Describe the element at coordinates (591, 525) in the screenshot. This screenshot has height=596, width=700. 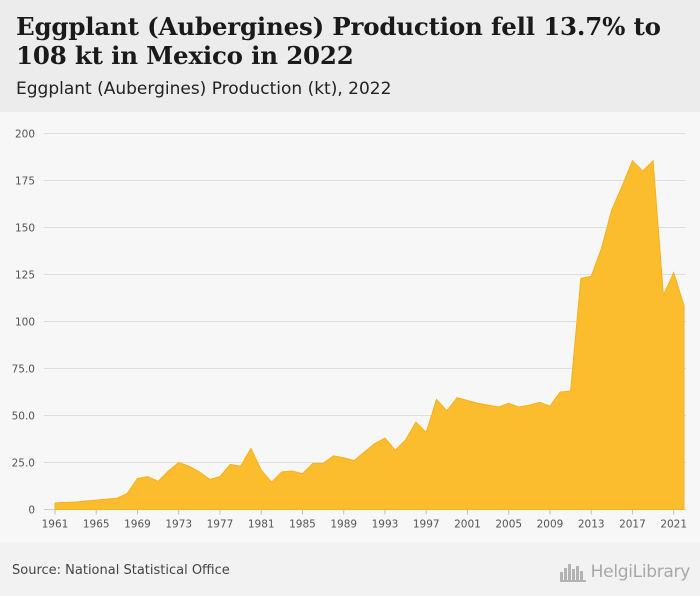
I see `x-tick-label: 2013` at that location.